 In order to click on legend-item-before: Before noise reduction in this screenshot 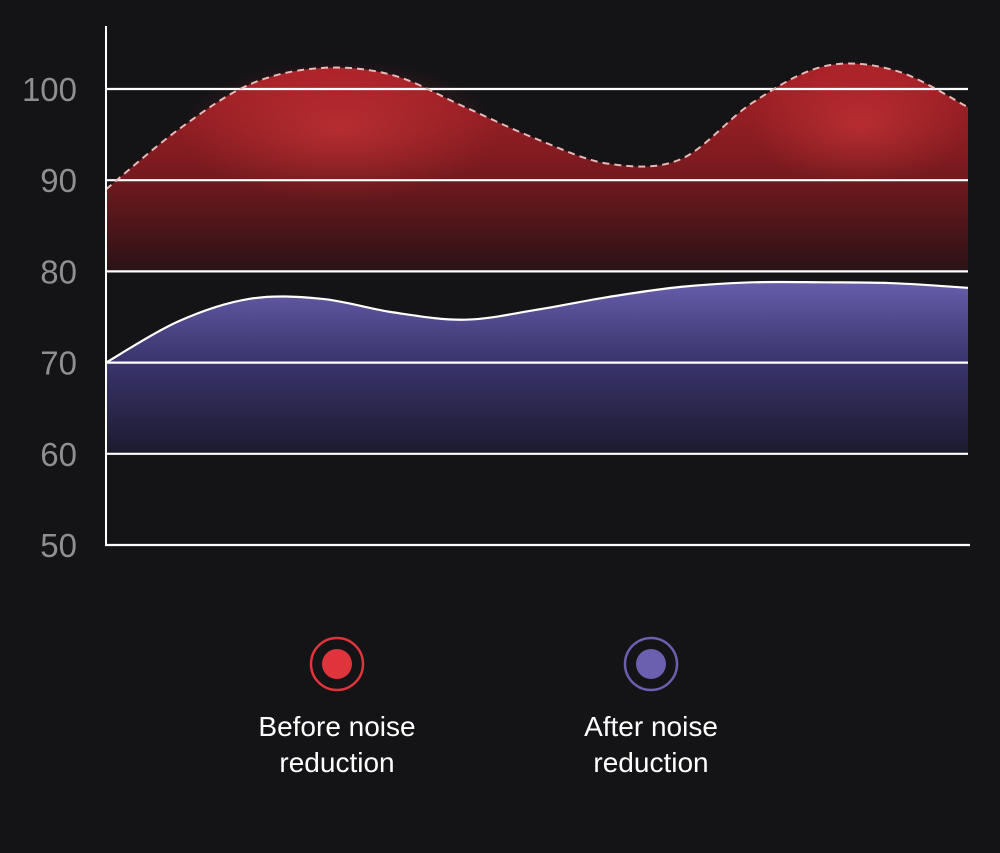, I will do `click(337, 708)`.